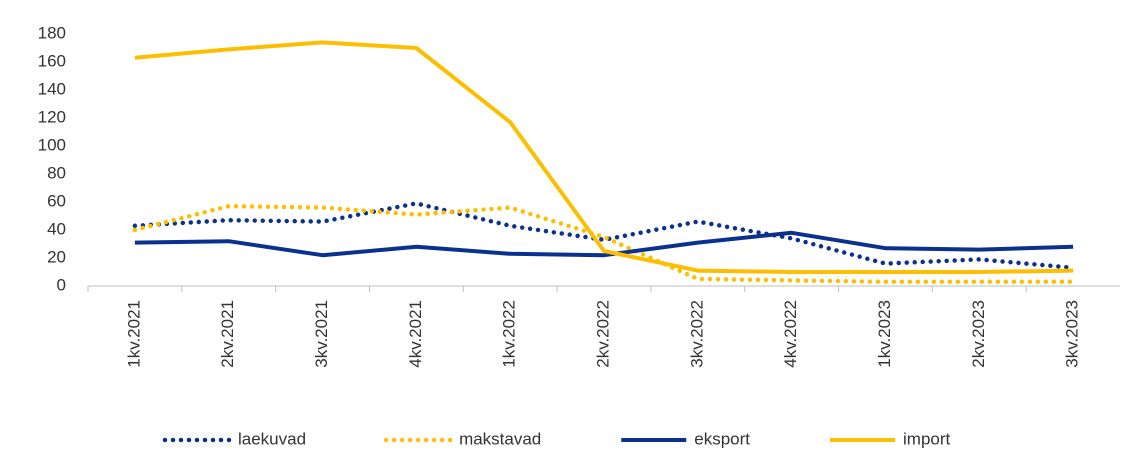  I want to click on legend-label: eksport, so click(722, 438).